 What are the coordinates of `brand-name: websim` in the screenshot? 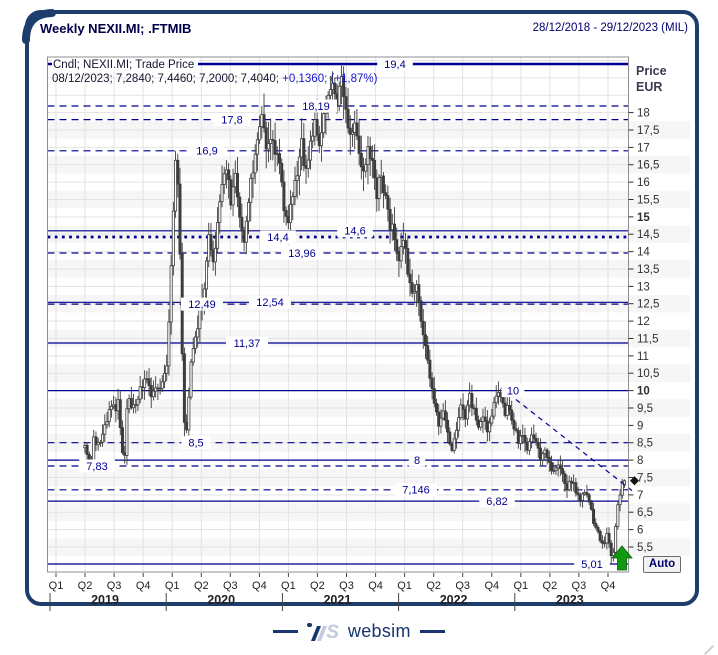 It's located at (379, 631).